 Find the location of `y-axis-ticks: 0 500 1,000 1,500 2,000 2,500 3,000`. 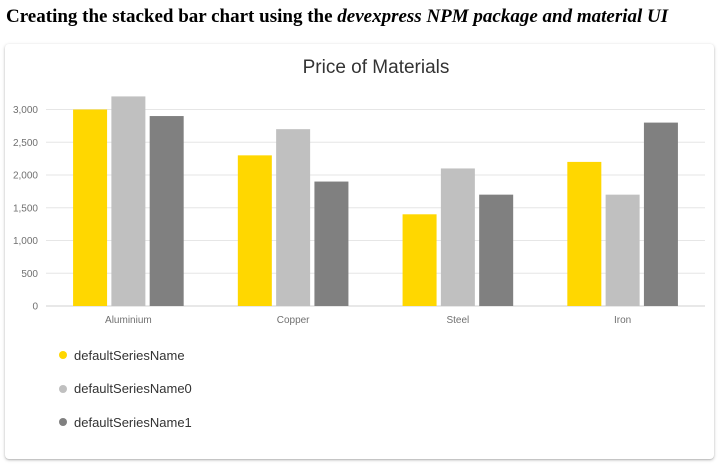

y-axis-ticks: 0 500 1,000 1,500 2,000 2,500 3,000 is located at coordinates (25, 209).